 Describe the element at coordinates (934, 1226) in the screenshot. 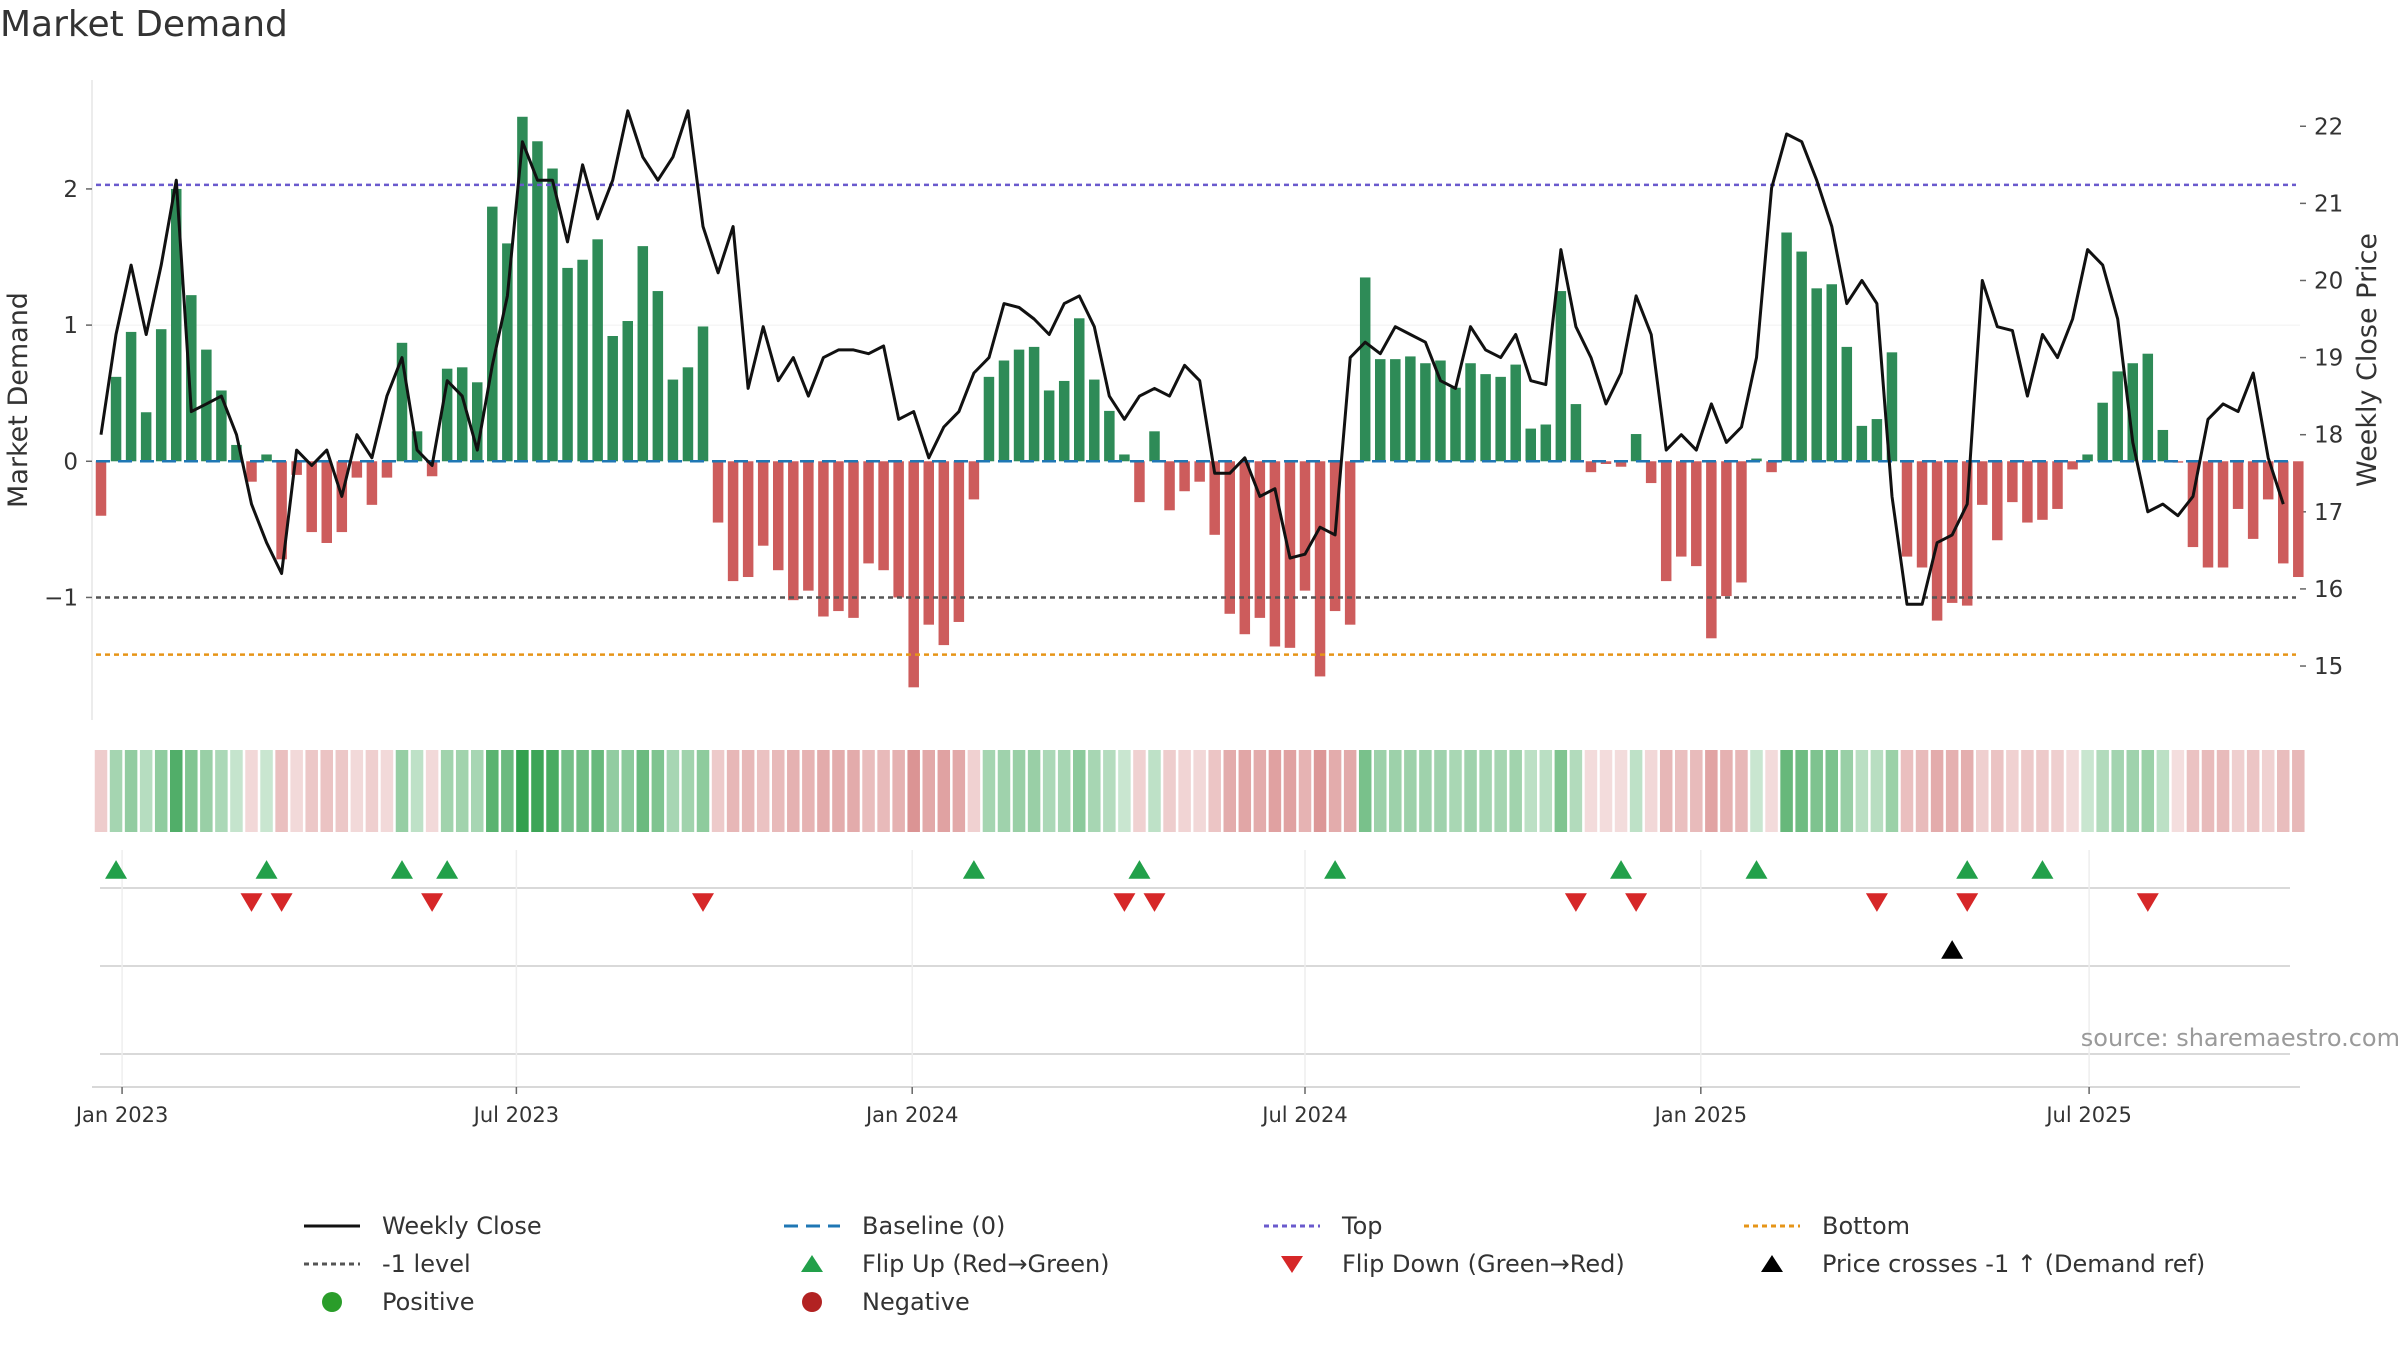

I see `legend-label: Baseline (0)` at that location.